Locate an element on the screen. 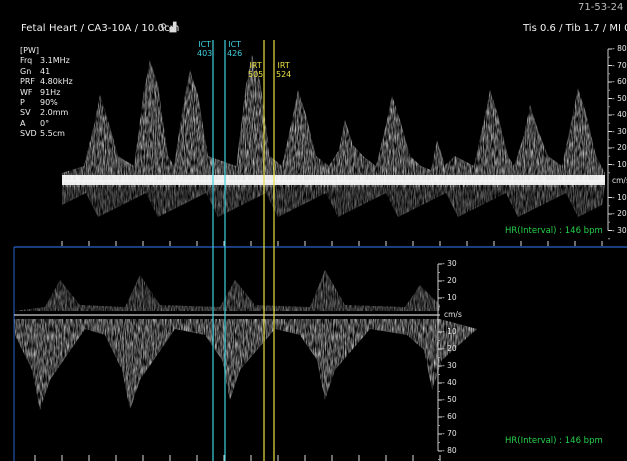 Image resolution: width=627 pixels, height=461 pixels. param-row: SV 2.0mm is located at coordinates (46, 113).